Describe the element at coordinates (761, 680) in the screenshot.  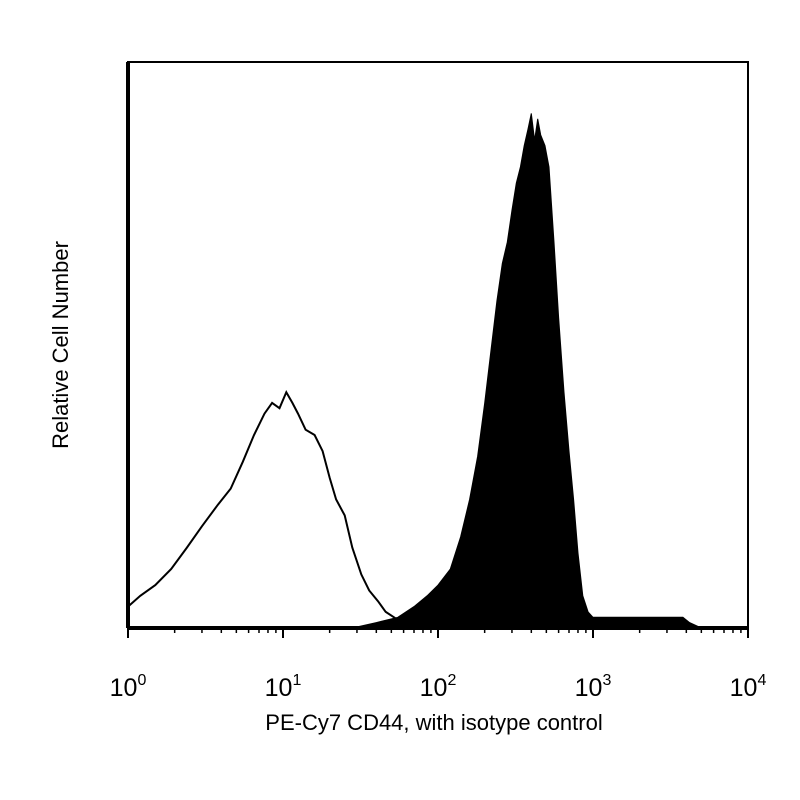
I see `x-tick-exponent: 4` at that location.